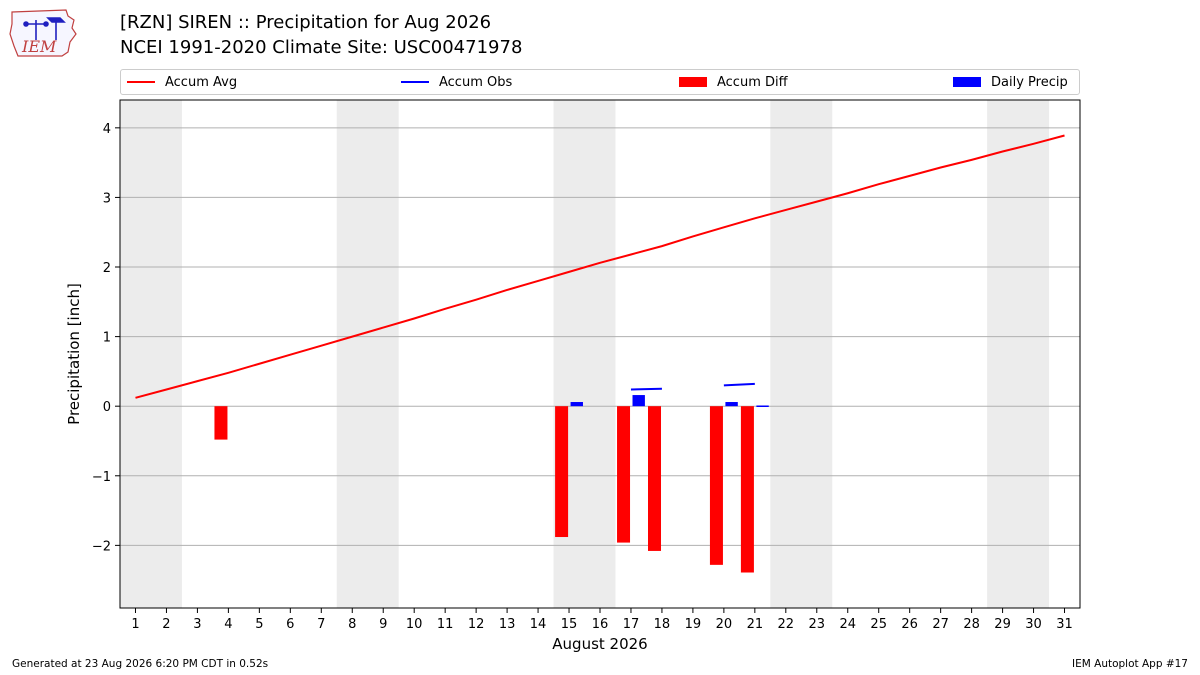 This screenshot has width=1200, height=675. Describe the element at coordinates (476, 624) in the screenshot. I see `x-tick-label: 12` at that location.